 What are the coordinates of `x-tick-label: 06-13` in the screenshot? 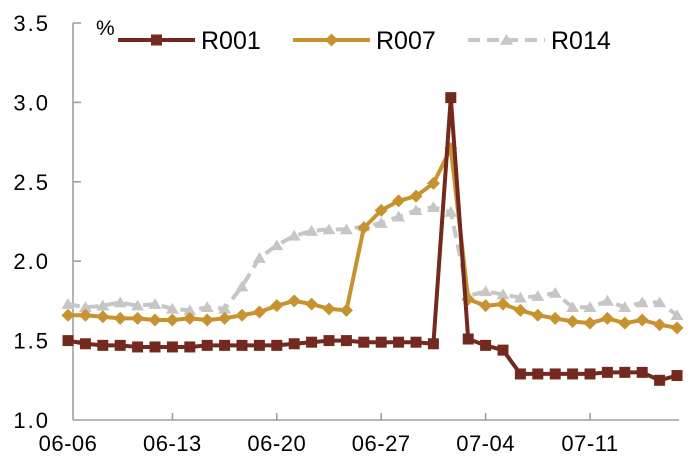 It's located at (172, 443).